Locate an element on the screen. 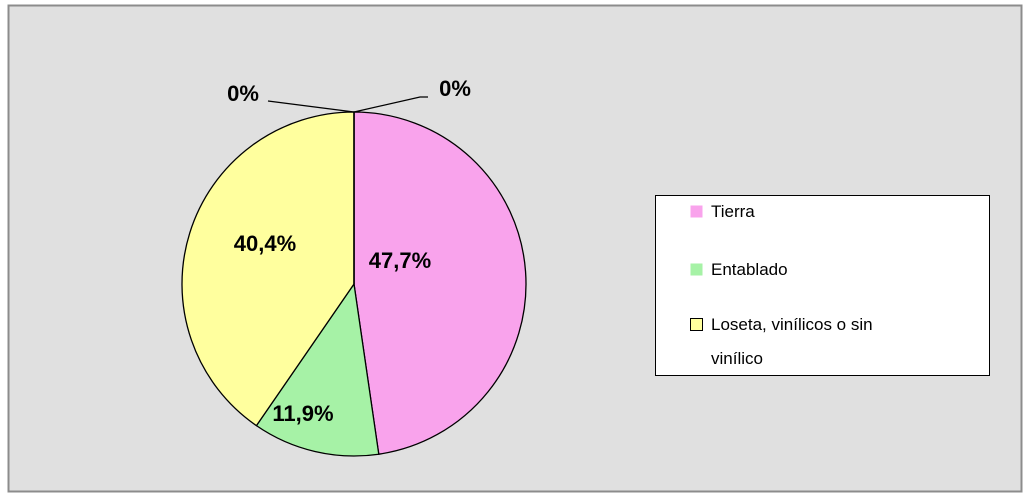 The image size is (1027, 501). legend-label: Entablado is located at coordinates (749, 269).